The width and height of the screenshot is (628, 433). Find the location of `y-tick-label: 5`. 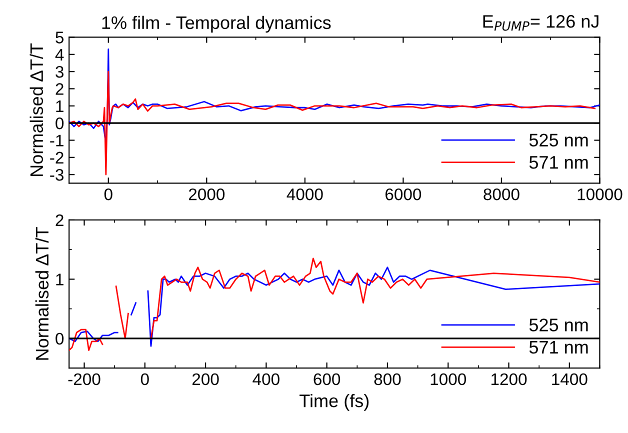

y-tick-label: 5 is located at coordinates (60, 38).